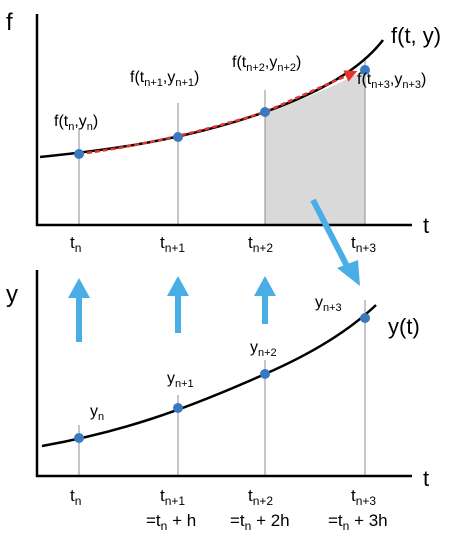 The height and width of the screenshot is (546, 474). Describe the element at coordinates (260, 522) in the screenshot. I see `step-label-2h: =tn + 2h` at that location.